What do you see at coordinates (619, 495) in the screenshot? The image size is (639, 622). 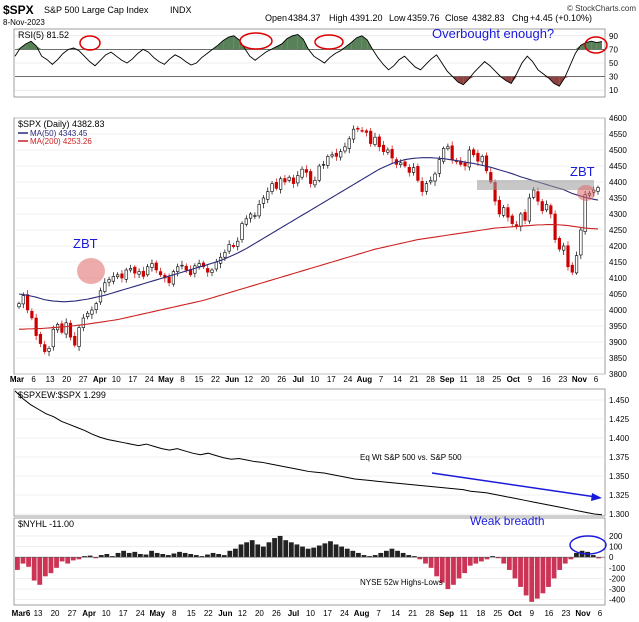 I see `ratio-tick-label: 1.325` at bounding box center [619, 495].